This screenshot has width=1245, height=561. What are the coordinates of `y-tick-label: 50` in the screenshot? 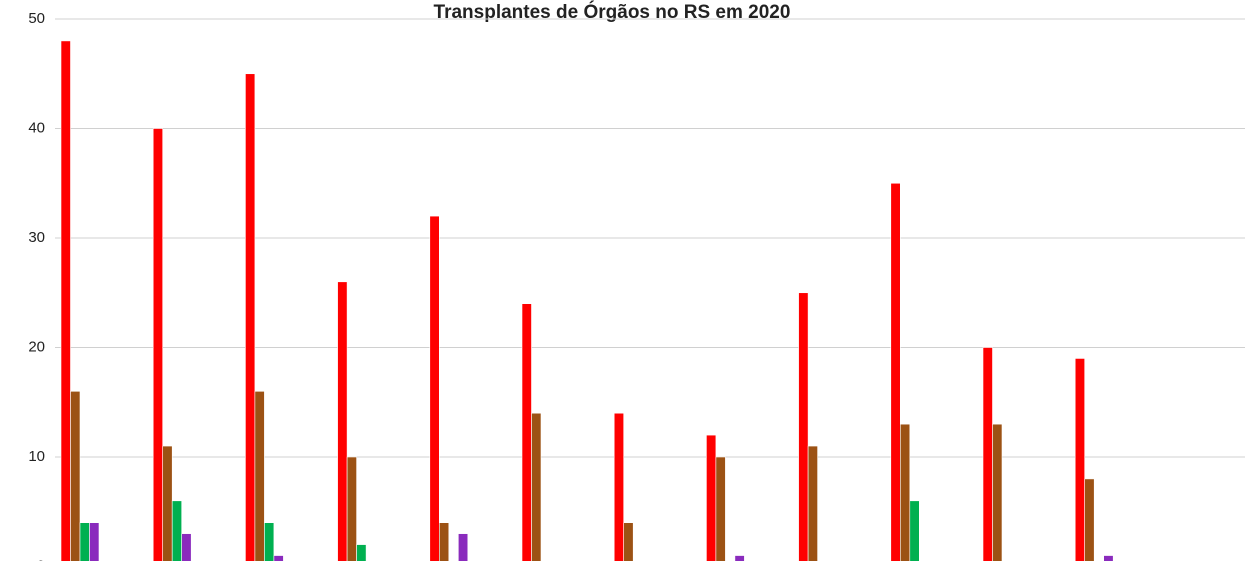 It's located at (36, 18).